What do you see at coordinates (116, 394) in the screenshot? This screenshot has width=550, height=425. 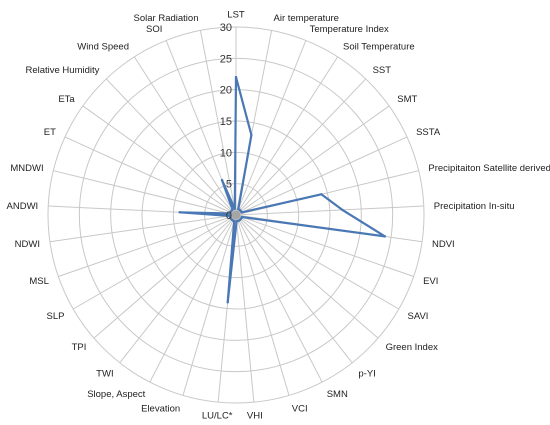 I see `category-label: Slope, Aspect` at bounding box center [116, 394].